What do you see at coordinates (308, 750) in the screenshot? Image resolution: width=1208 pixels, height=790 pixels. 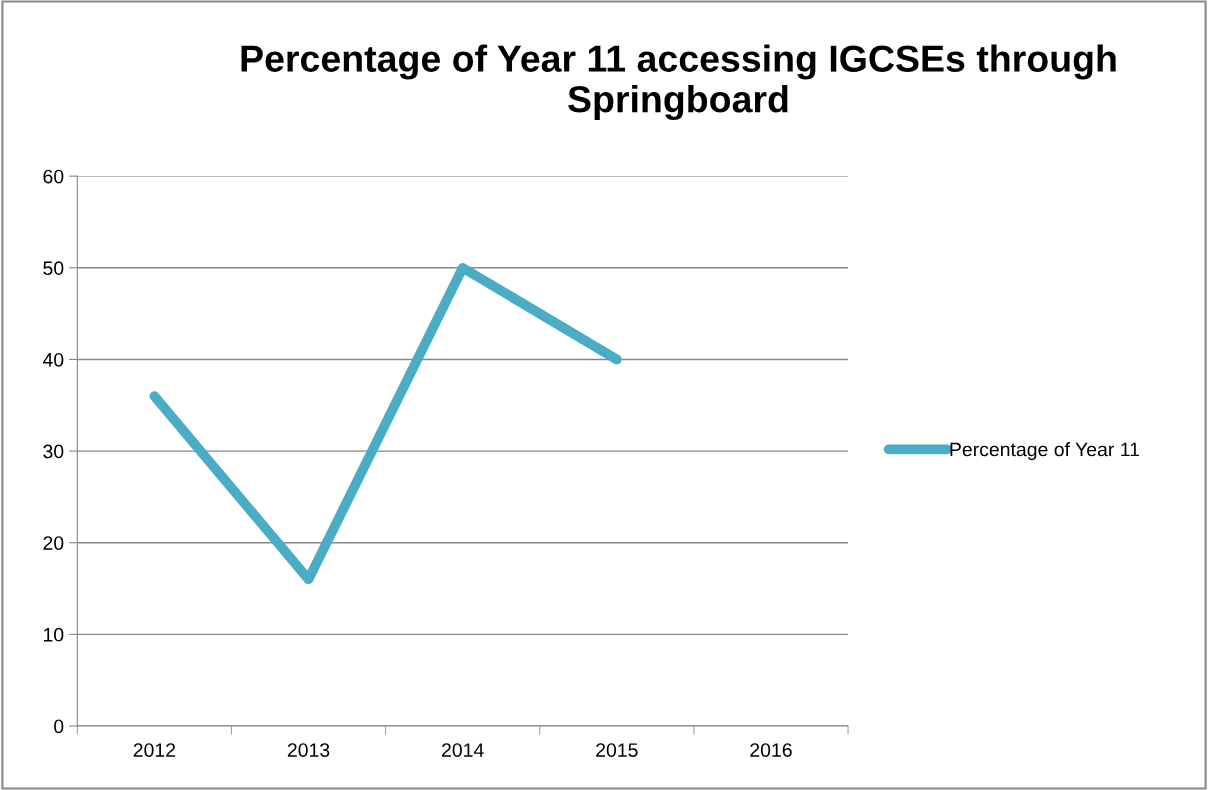 I see `x-tick-label: 2013` at bounding box center [308, 750].